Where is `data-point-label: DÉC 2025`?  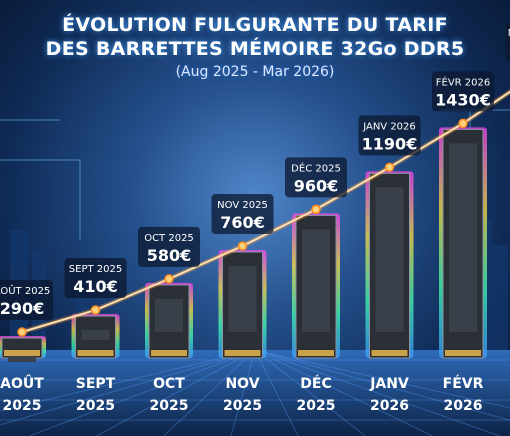
data-point-label: DÉC 2025 is located at coordinates (316, 167).